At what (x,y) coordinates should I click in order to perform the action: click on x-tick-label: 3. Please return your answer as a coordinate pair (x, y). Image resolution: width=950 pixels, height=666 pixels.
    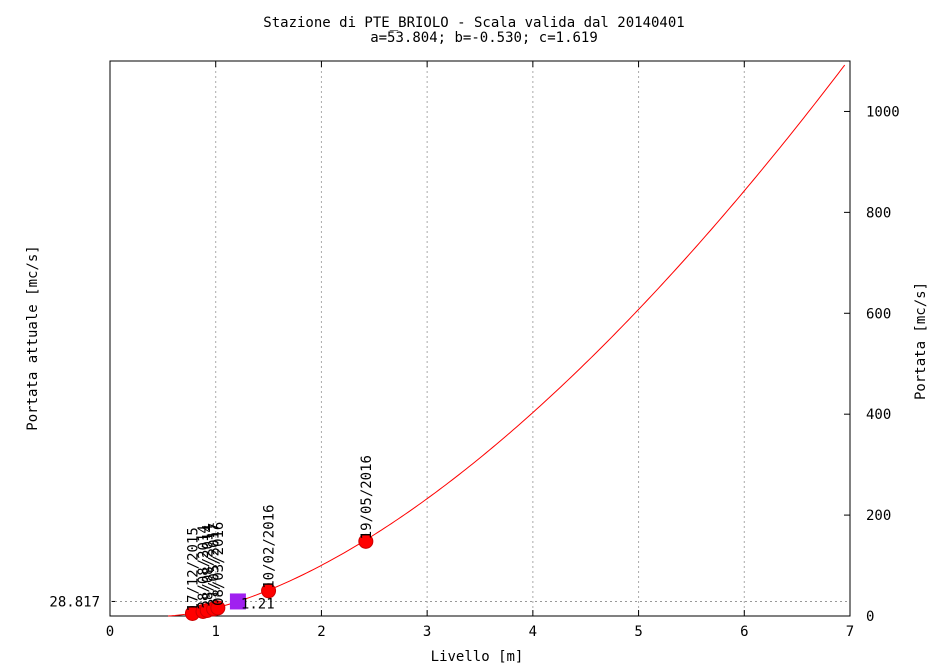
    Looking at the image, I should click on (427, 632).